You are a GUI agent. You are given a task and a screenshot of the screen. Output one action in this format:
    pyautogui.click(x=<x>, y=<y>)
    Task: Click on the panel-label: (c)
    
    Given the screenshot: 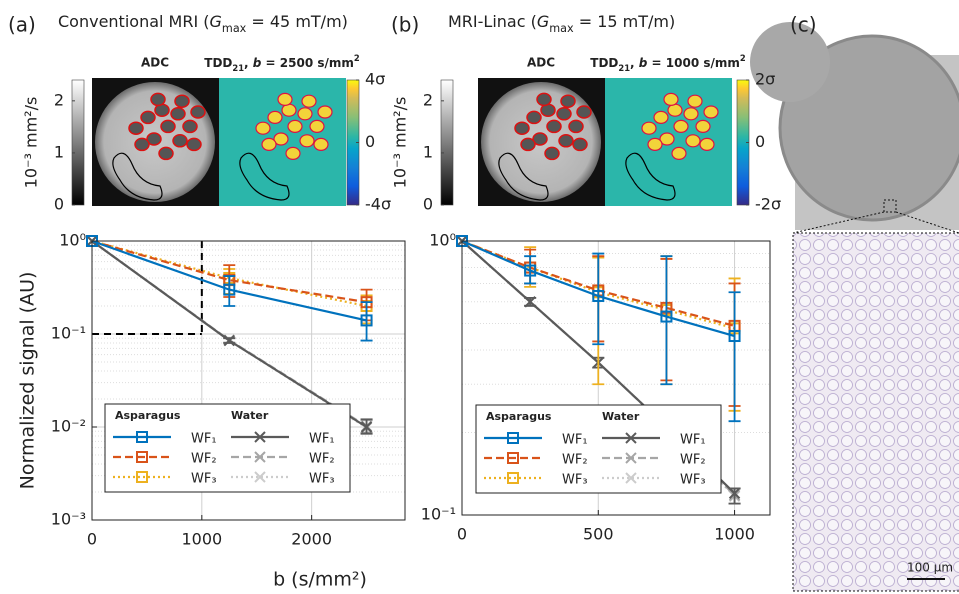 What is the action you would take?
    pyautogui.click(x=803, y=25)
    